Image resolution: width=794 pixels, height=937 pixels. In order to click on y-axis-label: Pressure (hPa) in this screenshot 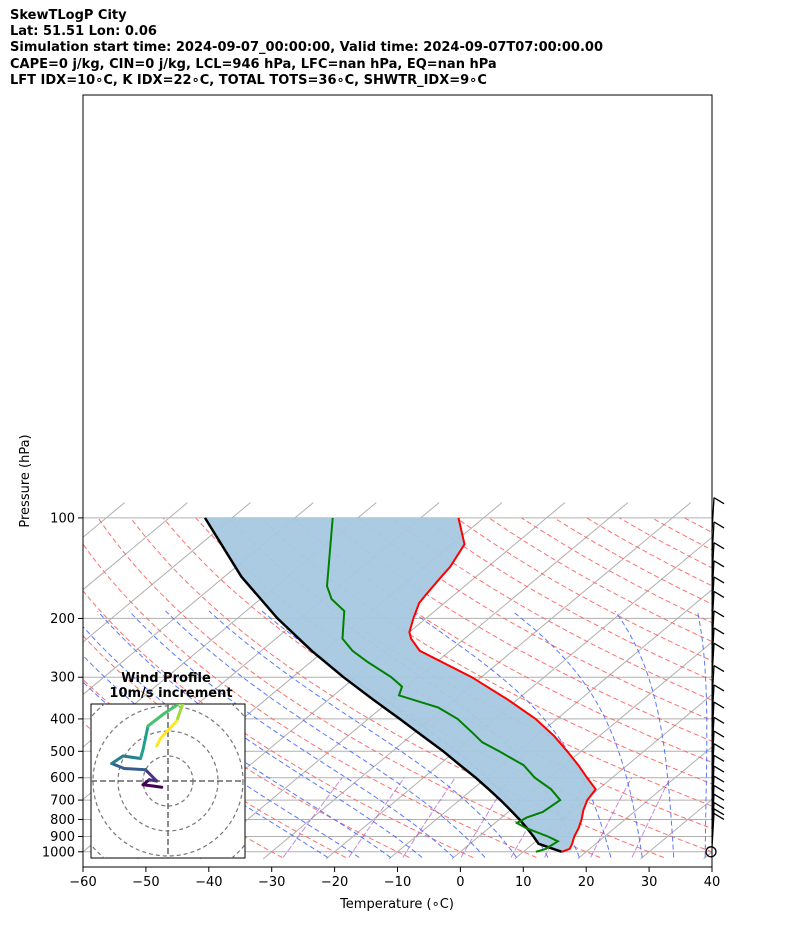, I will do `click(25, 480)`.